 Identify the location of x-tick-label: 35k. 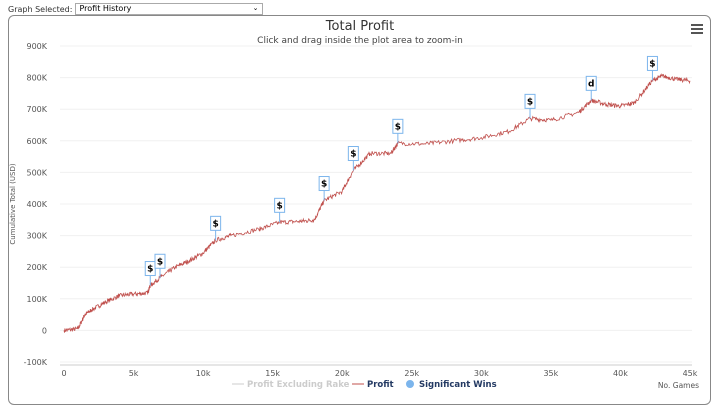
(550, 373).